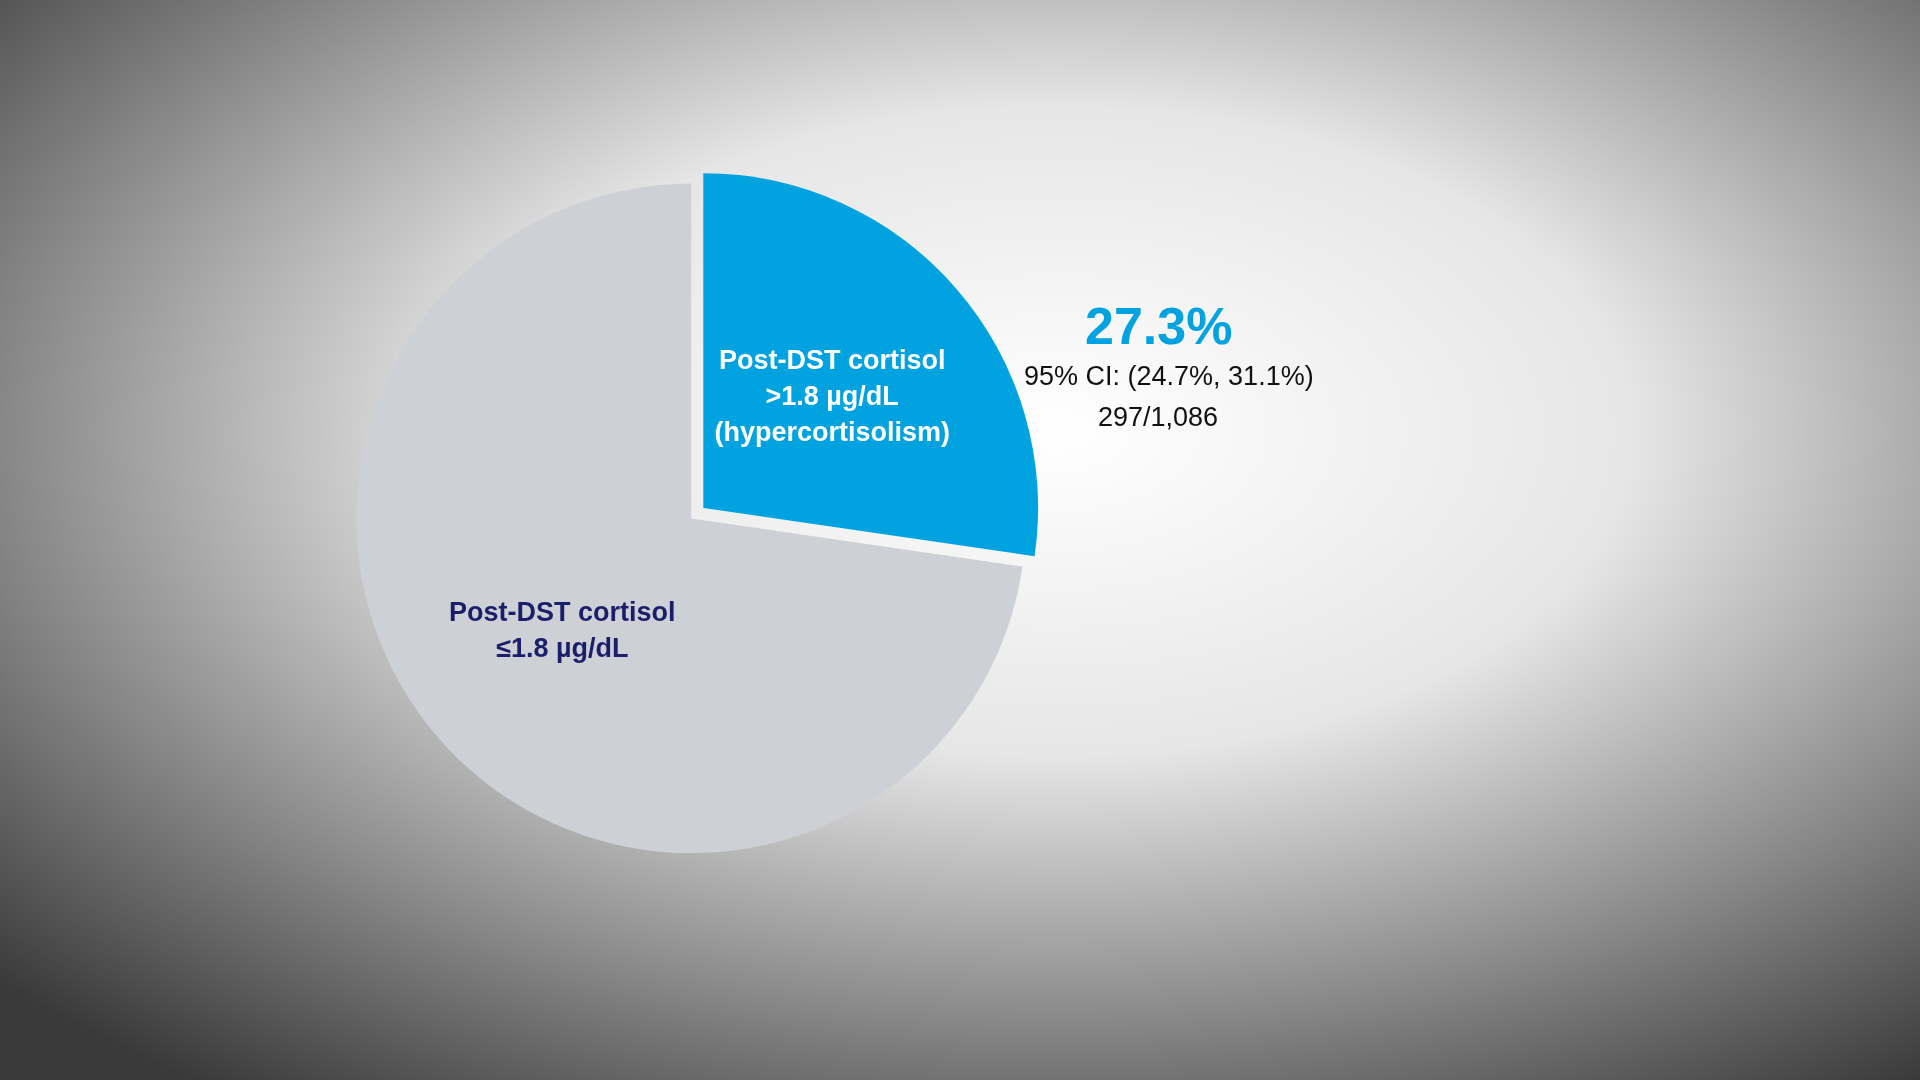 The height and width of the screenshot is (1080, 1920). I want to click on text: 95% CI: (24.7%, 31.1%), so click(1169, 375).